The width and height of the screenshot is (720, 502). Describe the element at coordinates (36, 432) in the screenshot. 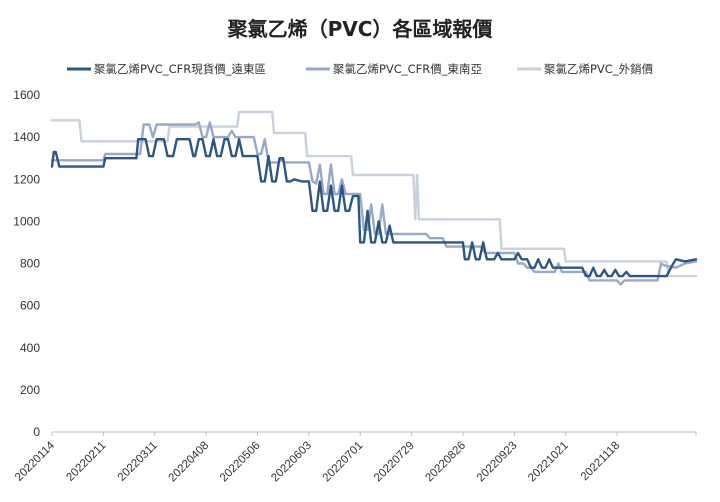

I see `y-tick-label: 0` at that location.